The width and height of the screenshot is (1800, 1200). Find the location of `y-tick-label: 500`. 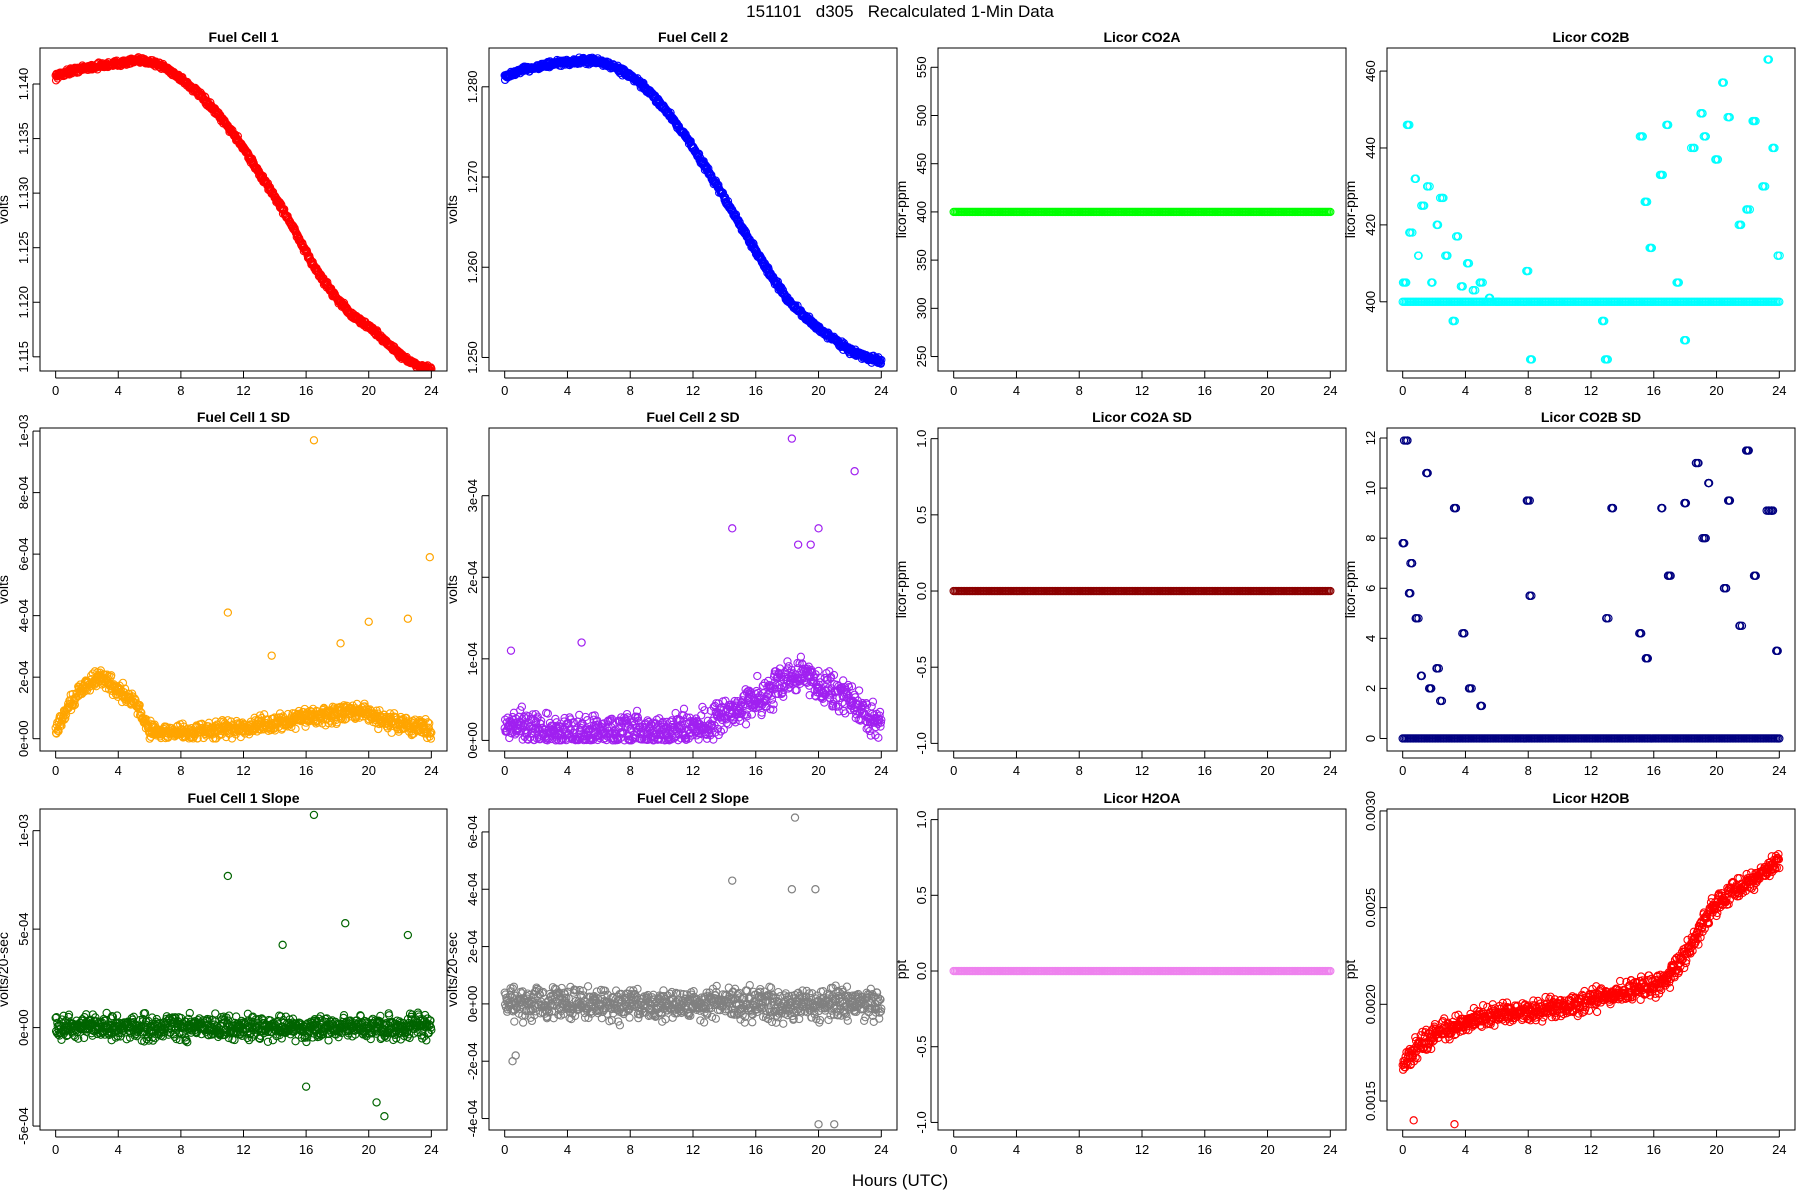

y-tick-label: 500 is located at coordinates (921, 116).